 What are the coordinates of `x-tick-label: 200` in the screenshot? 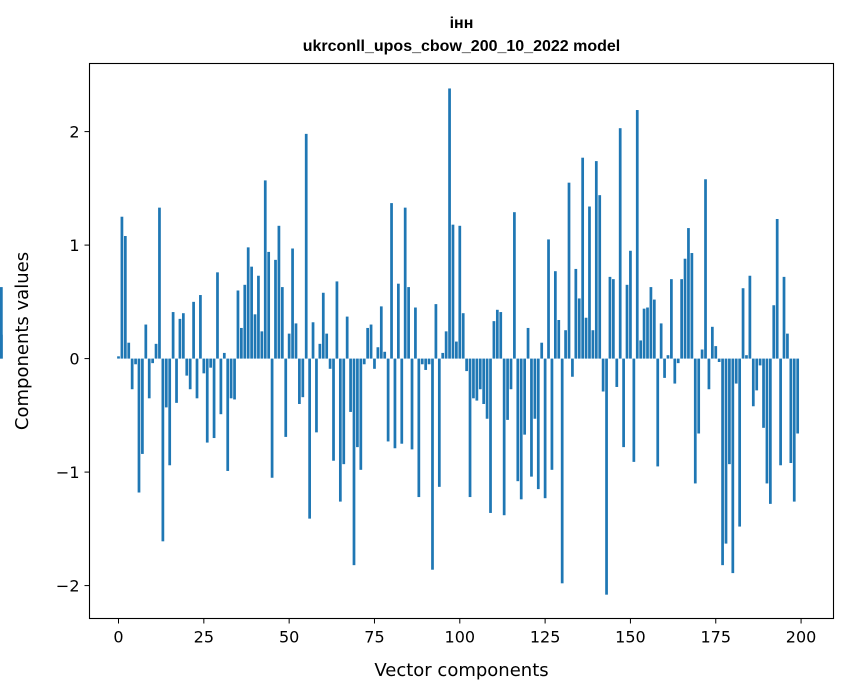 It's located at (801, 637).